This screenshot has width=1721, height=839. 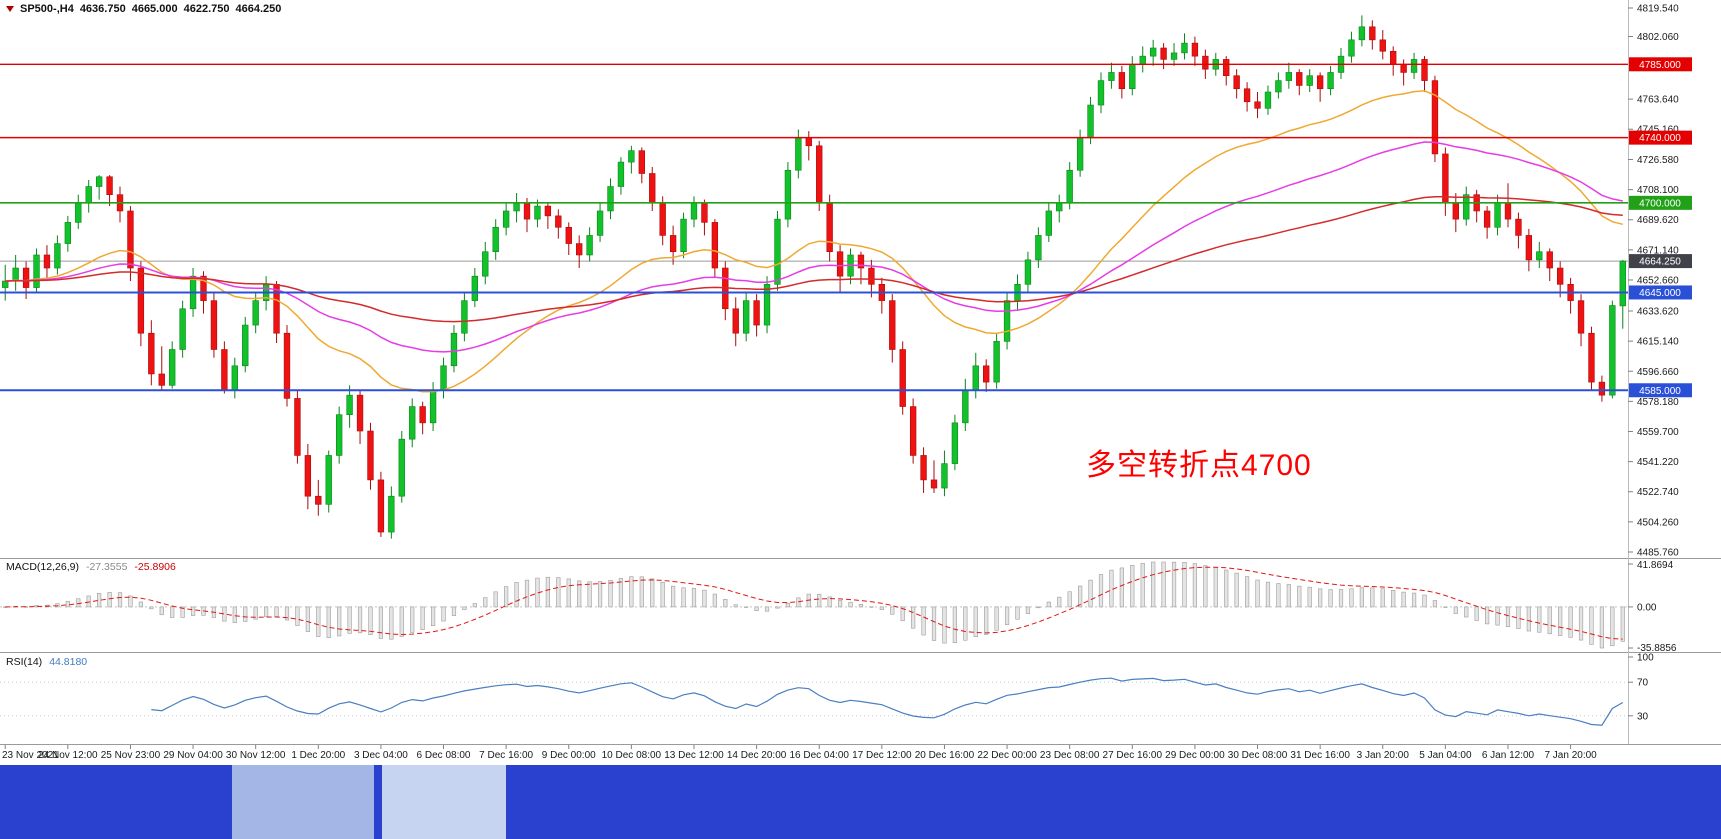 I want to click on svg-text: 6 Dec 08:00, so click(x=444, y=755).